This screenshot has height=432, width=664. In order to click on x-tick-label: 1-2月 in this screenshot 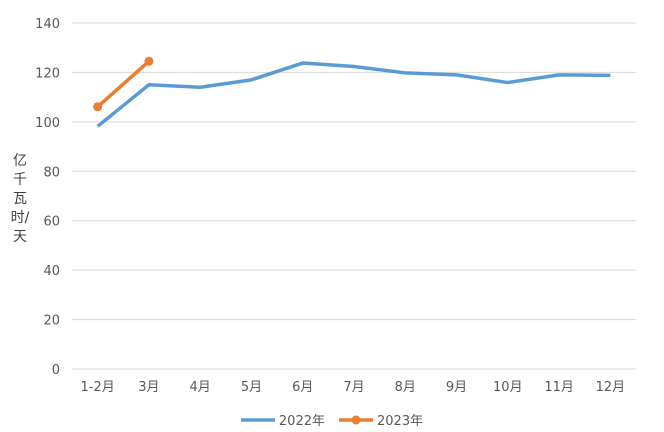, I will do `click(98, 387)`.